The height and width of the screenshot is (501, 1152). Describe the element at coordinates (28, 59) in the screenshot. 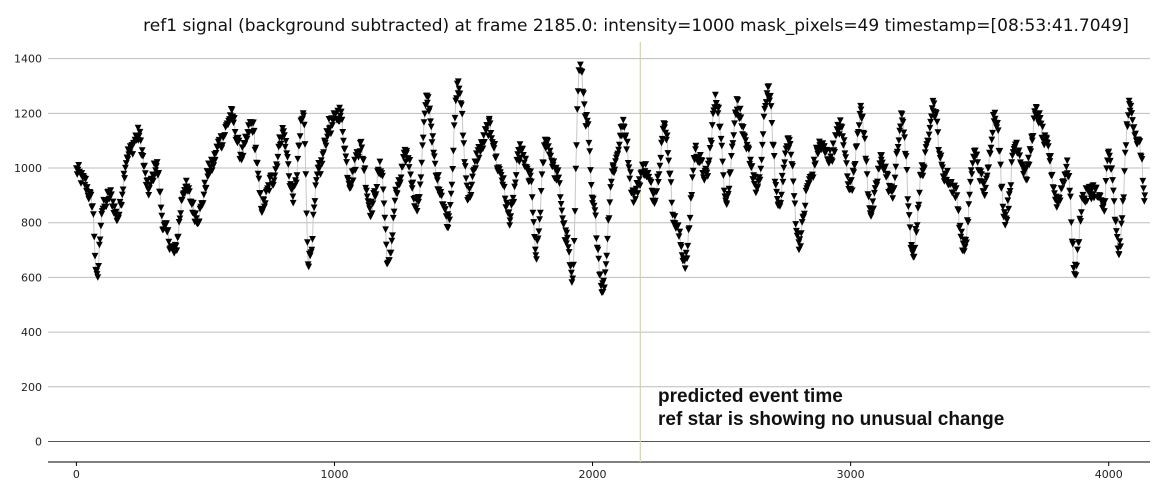

I see `y-tick-label: 1400` at that location.